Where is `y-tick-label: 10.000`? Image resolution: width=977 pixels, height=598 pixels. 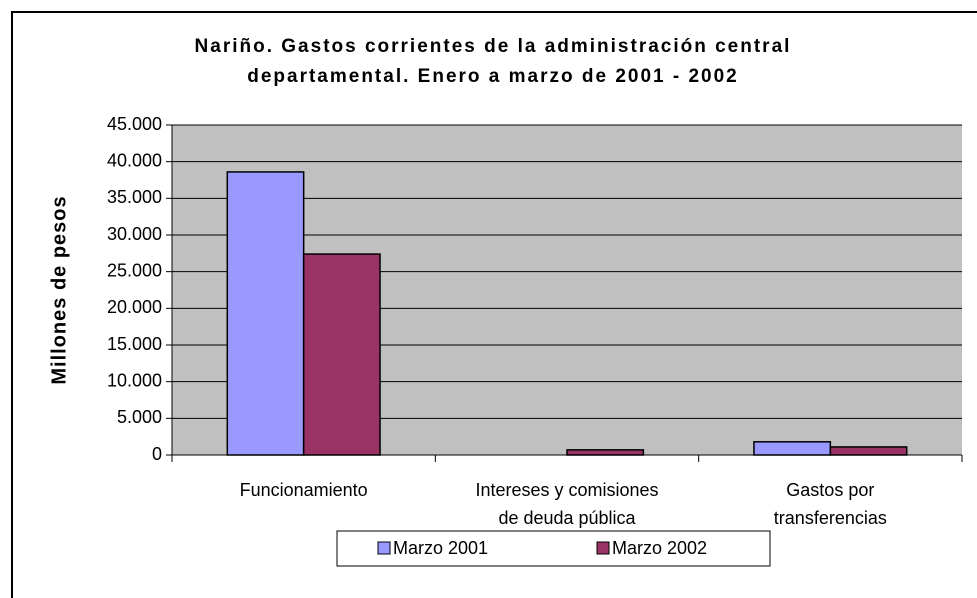
y-tick-label: 10.000 is located at coordinates (134, 380).